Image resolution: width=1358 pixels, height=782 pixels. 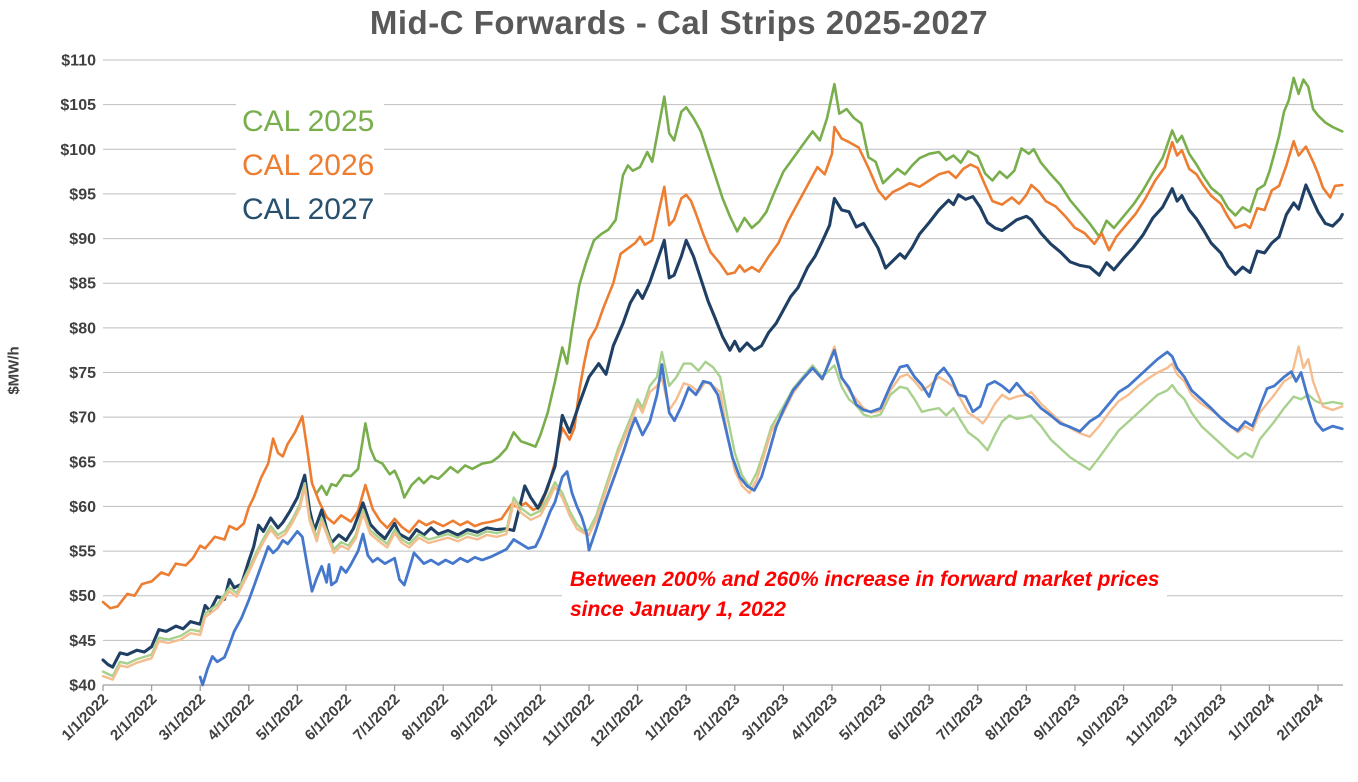 I want to click on x-tick-label: 8/1/2023, so click(x=1008, y=717).